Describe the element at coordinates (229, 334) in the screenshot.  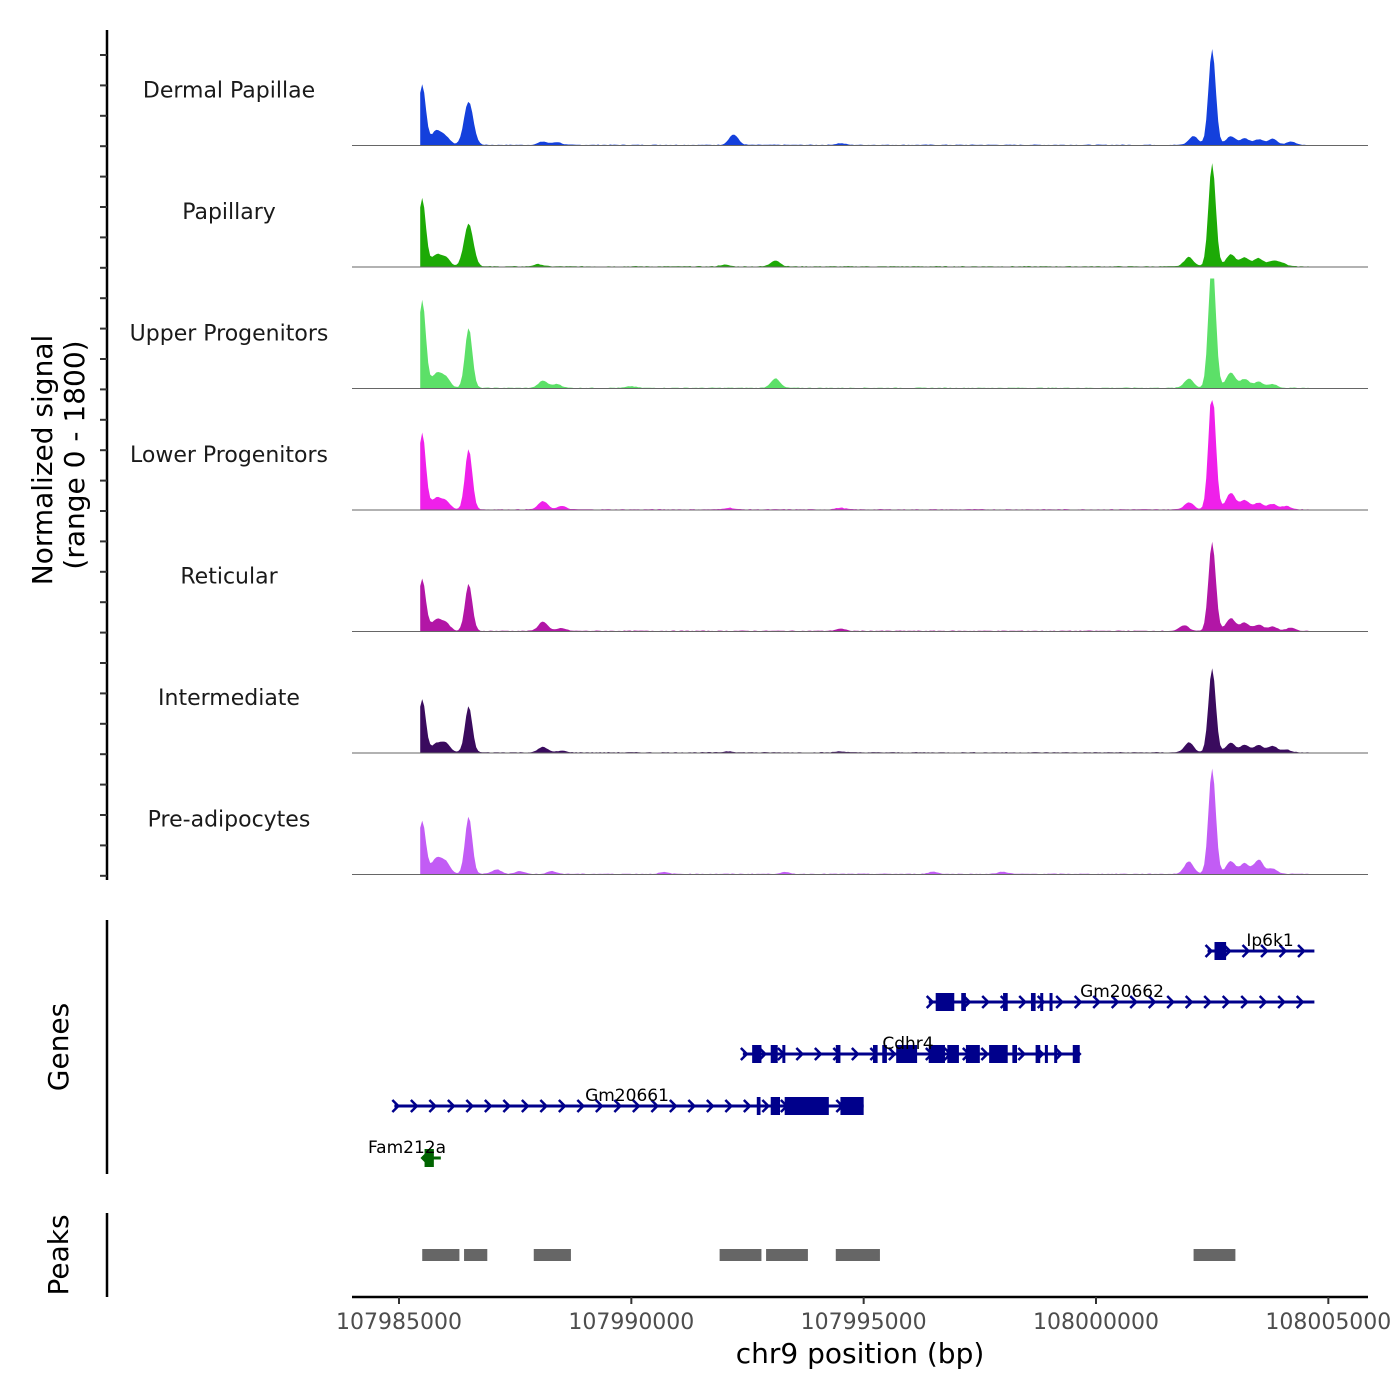
I see `track-label: Upper Progenitors` at that location.